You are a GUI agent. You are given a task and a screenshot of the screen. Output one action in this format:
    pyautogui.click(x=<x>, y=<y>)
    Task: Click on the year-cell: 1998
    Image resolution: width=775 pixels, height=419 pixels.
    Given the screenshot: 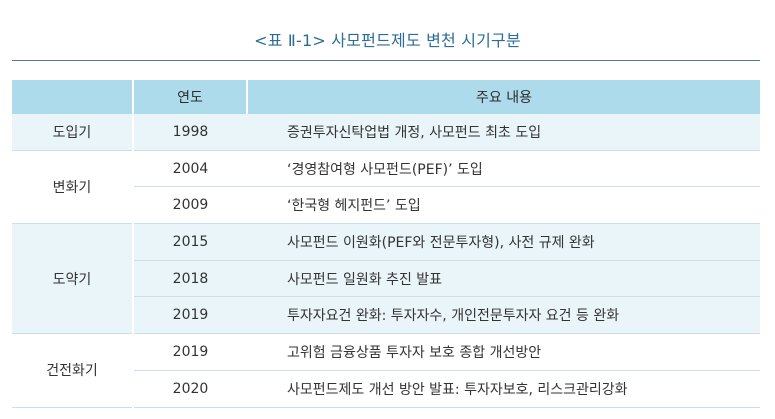 What is the action you would take?
    pyautogui.click(x=190, y=132)
    